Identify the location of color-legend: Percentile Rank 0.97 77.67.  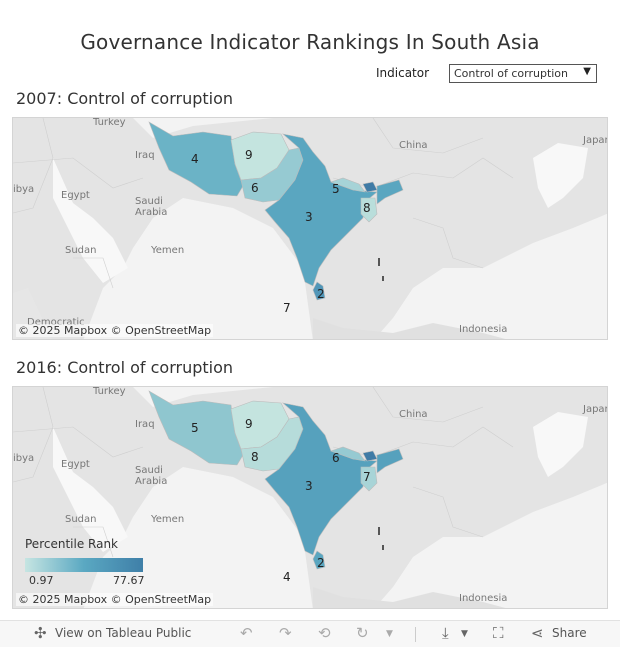
(90, 562).